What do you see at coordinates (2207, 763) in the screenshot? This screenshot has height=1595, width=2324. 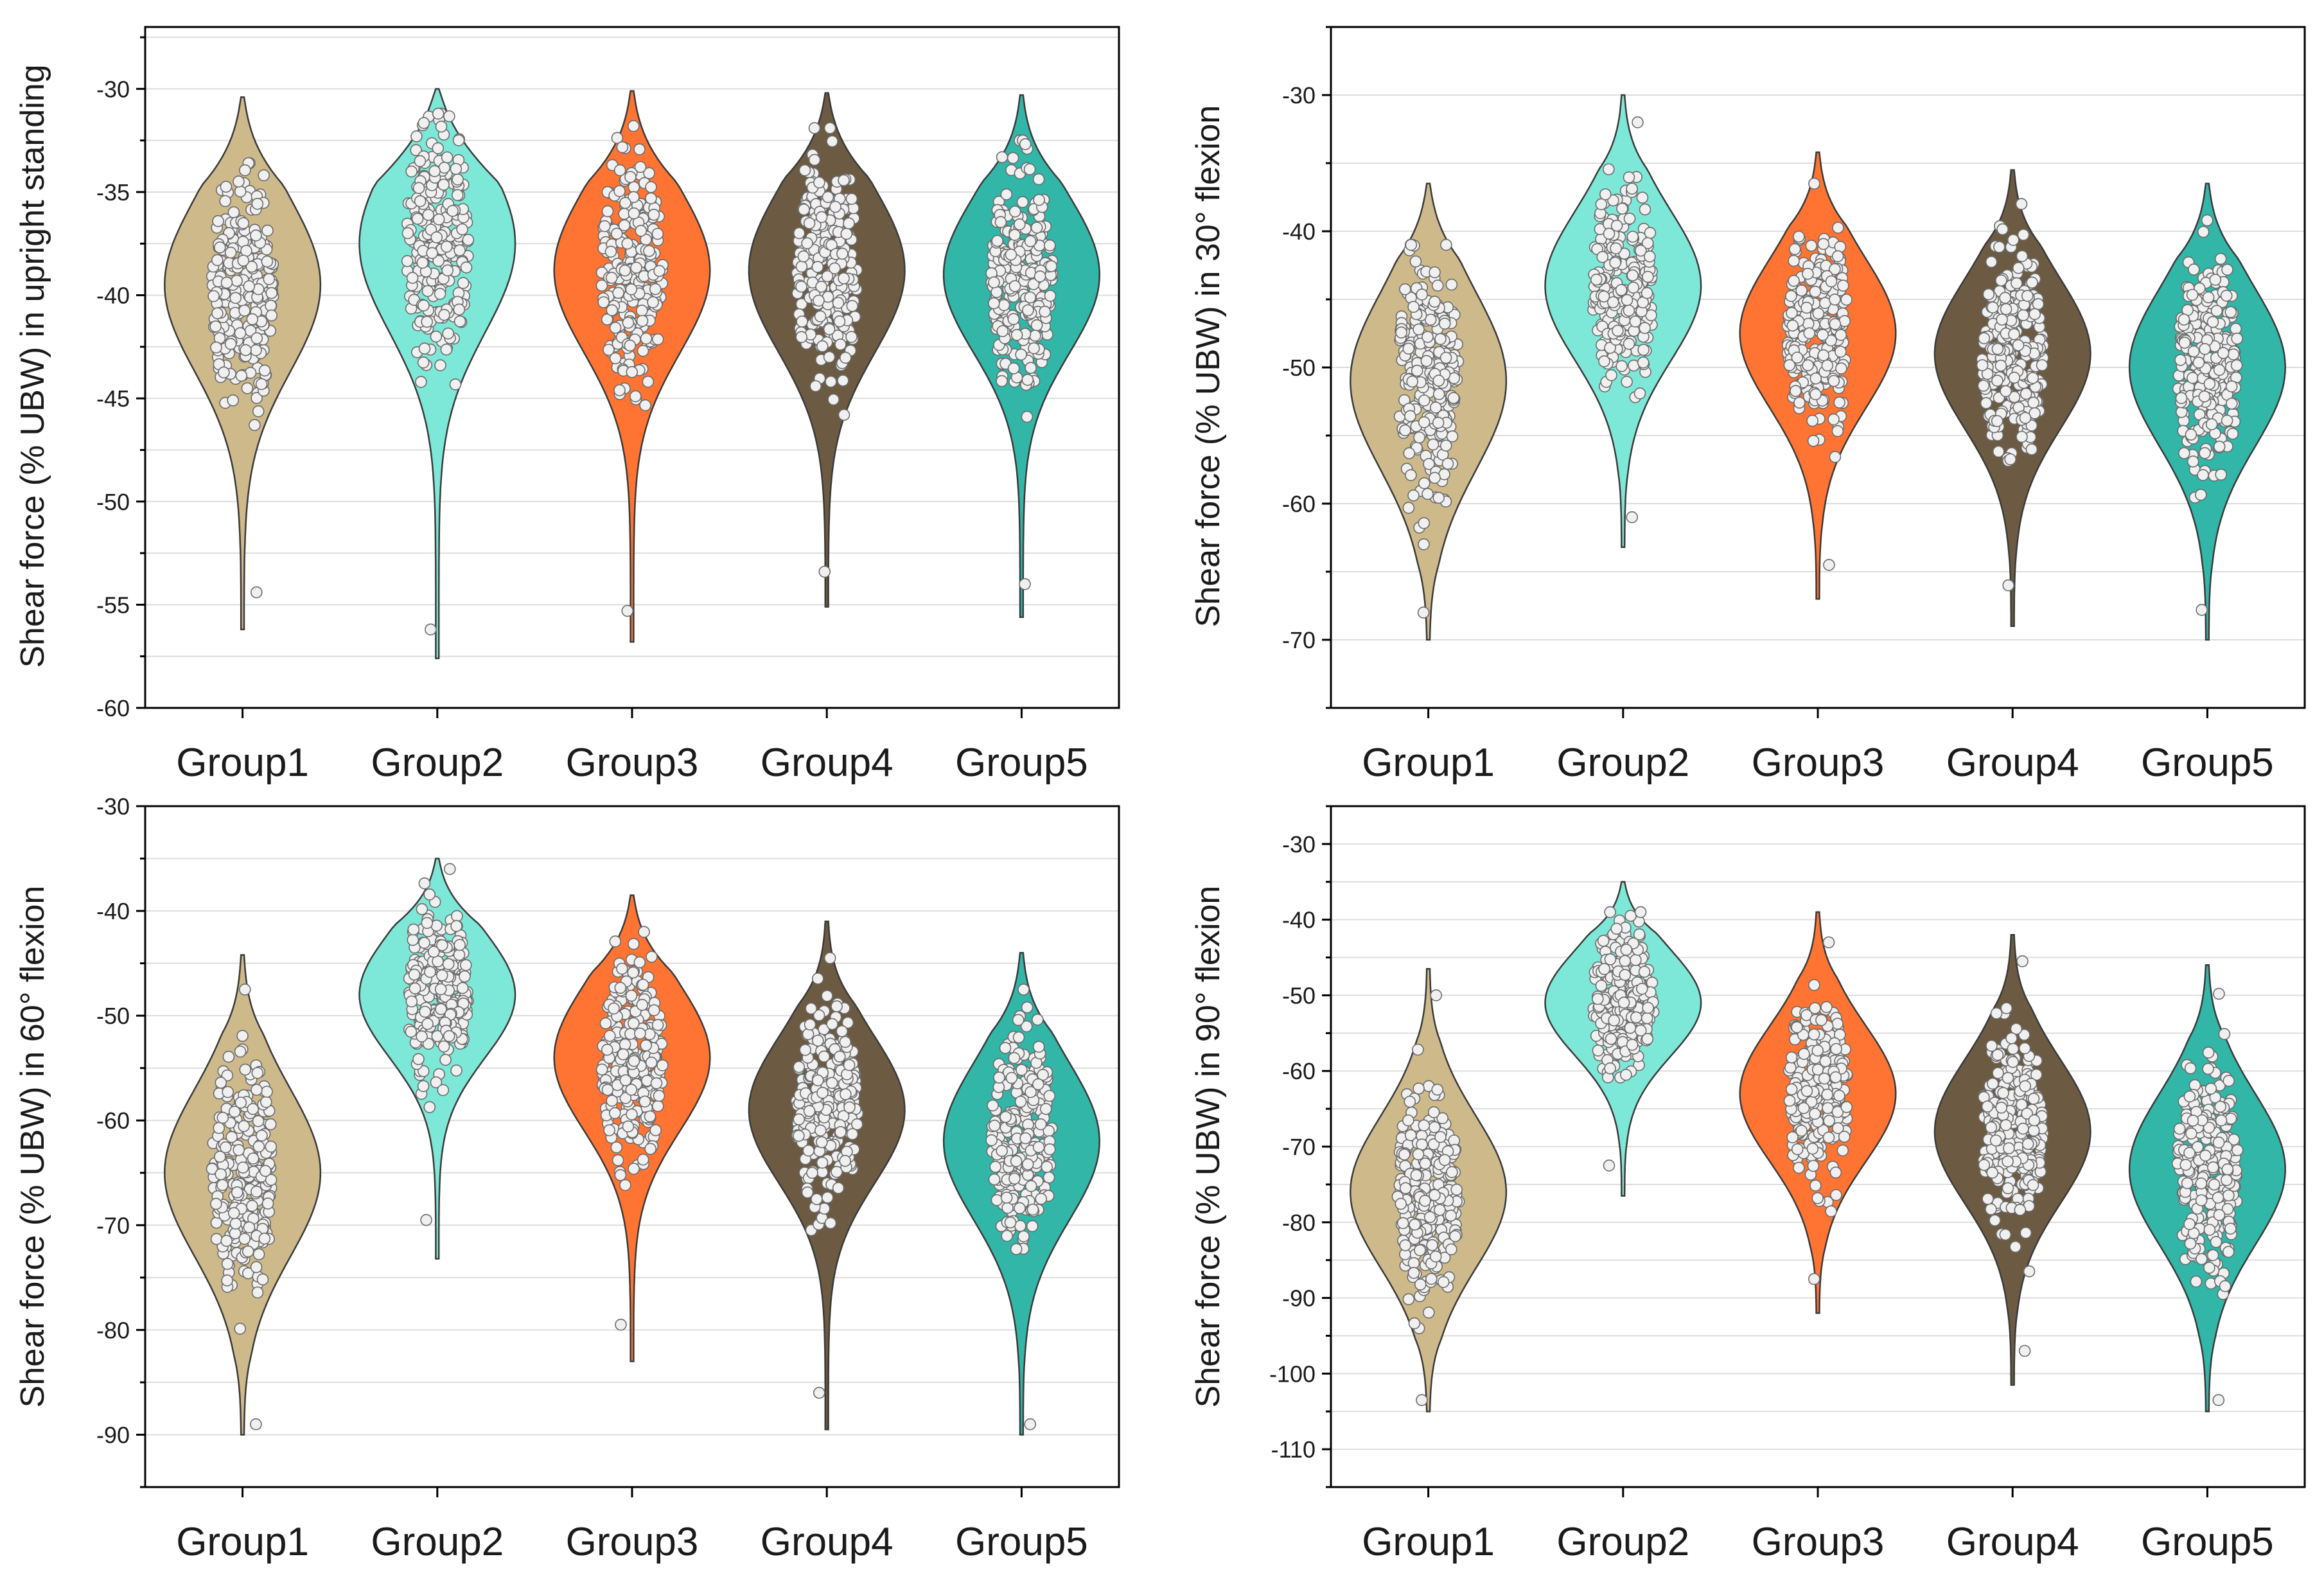 I see `x-tick-label: Group5` at bounding box center [2207, 763].